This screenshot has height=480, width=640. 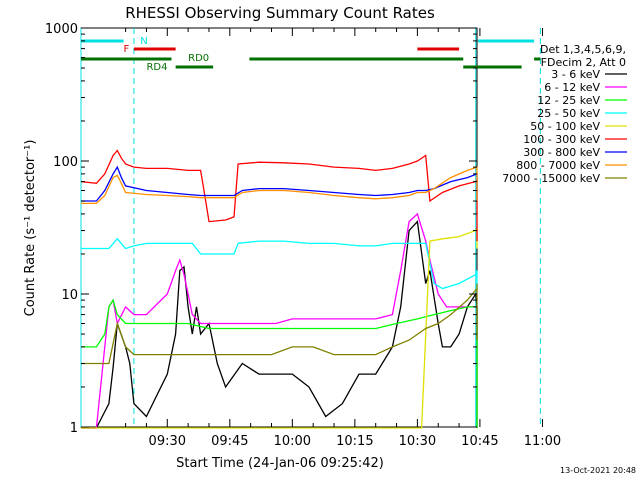 I want to click on y-axis-label: Count Rate (s⁻¹ detector⁻¹), so click(x=30, y=228).